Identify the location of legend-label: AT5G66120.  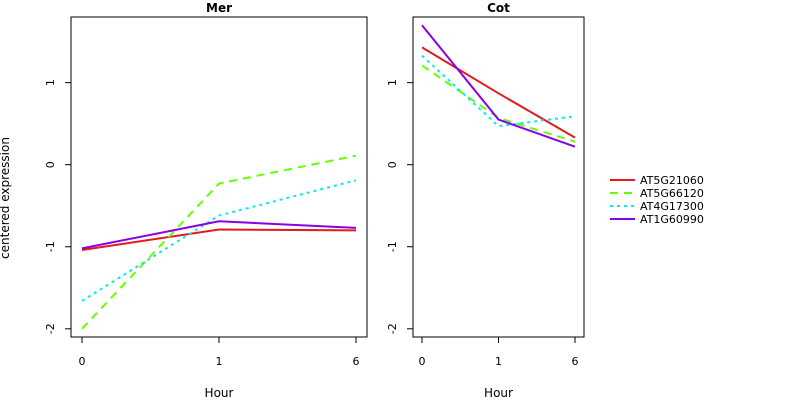
(672, 193).